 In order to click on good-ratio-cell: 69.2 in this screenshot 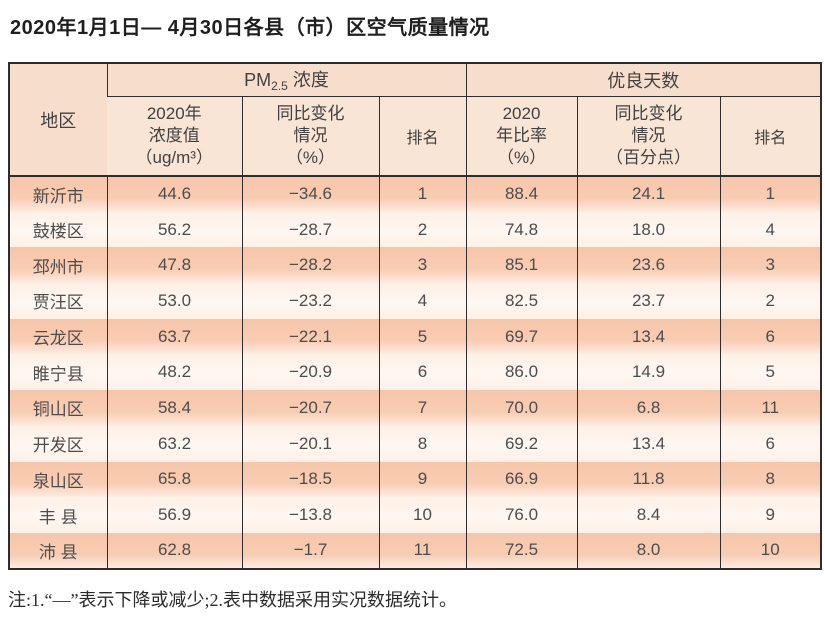, I will do `click(521, 443)`.